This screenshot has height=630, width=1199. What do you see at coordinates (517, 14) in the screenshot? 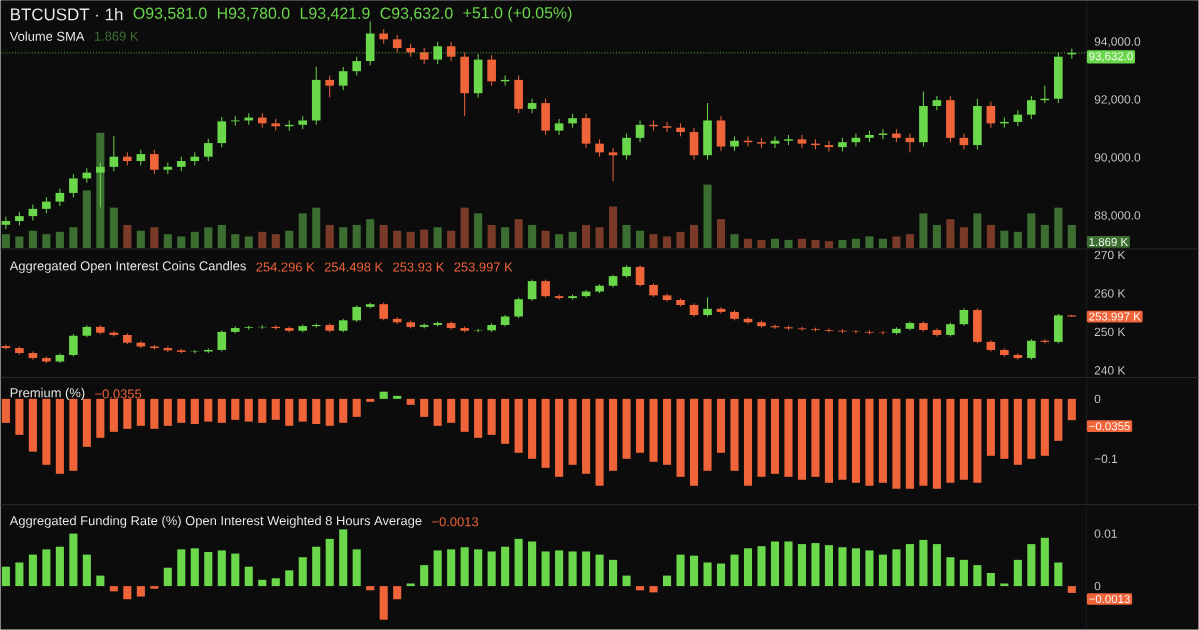
I see `annotation: +51.0 (+0.05%)` at bounding box center [517, 14].